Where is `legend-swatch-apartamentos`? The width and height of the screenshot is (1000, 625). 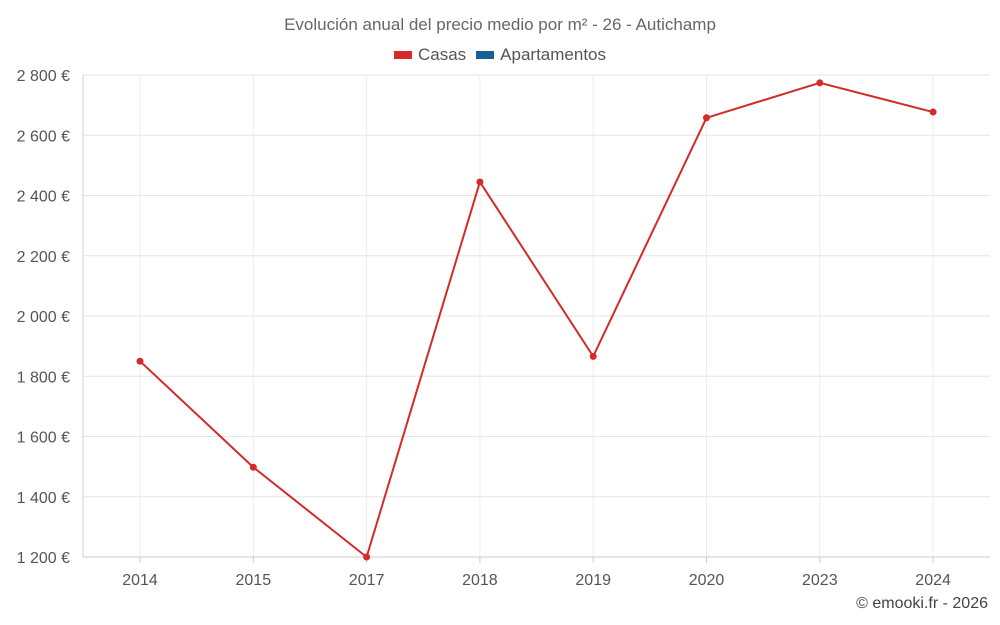
legend-swatch-apartamentos is located at coordinates (485, 55).